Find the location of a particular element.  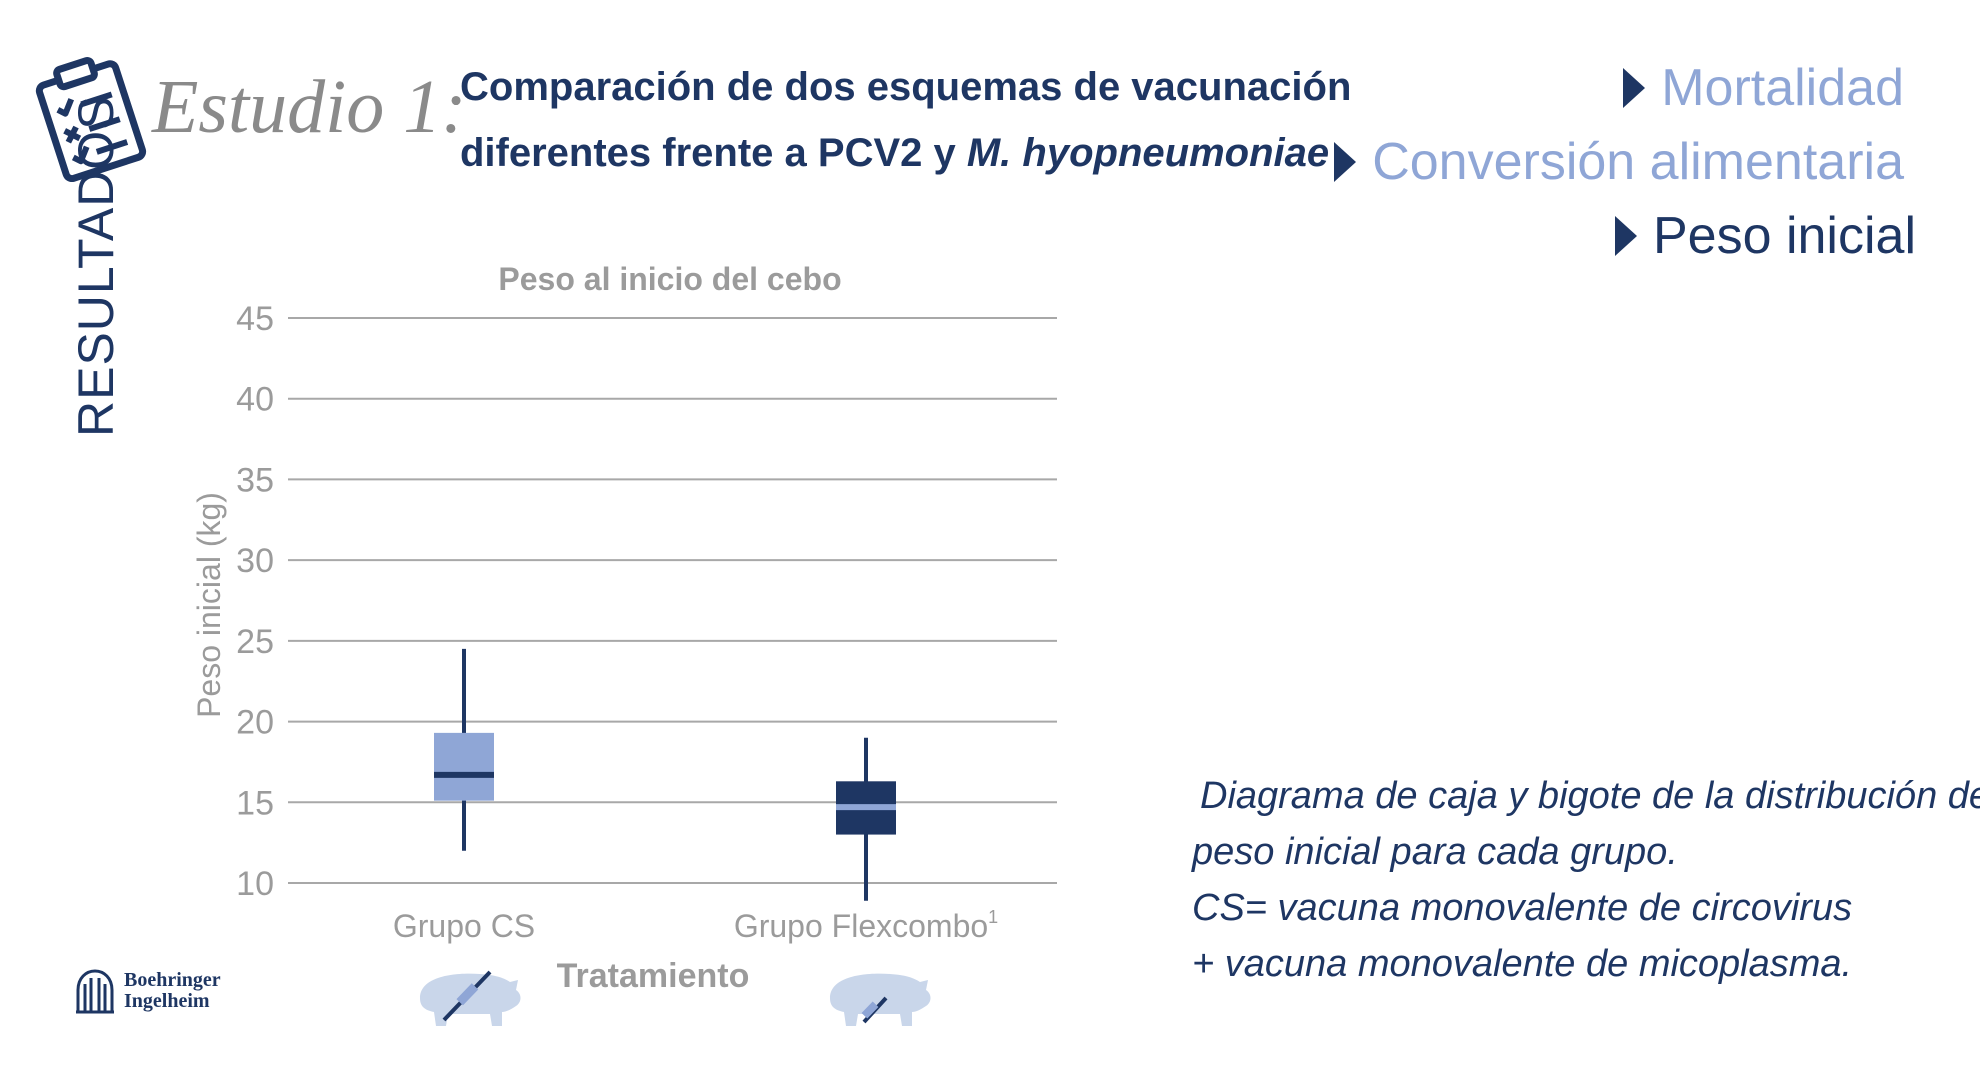

logo-text: Boehringer Ingelheim is located at coordinates (172, 991).